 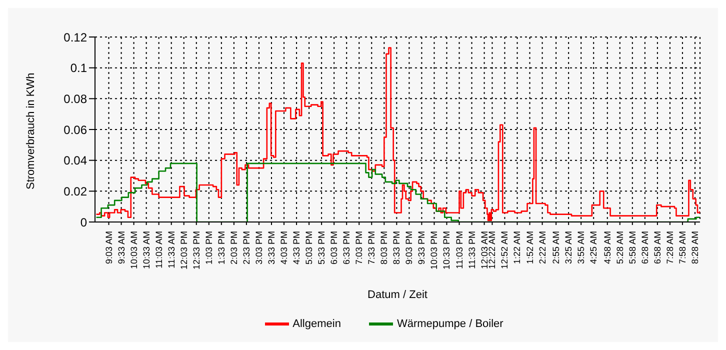 What do you see at coordinates (669, 247) in the screenshot?
I see `x-tick-label: 7:28 AM` at bounding box center [669, 247].